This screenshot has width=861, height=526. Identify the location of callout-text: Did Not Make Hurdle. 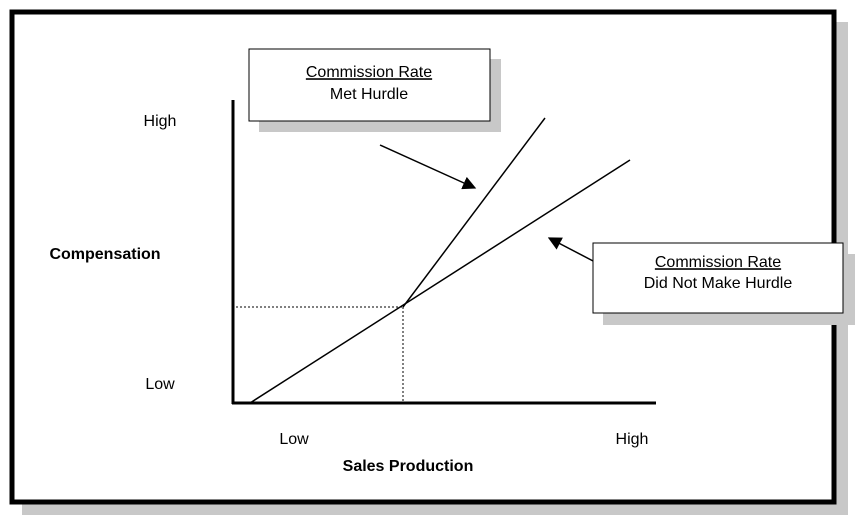
(718, 283).